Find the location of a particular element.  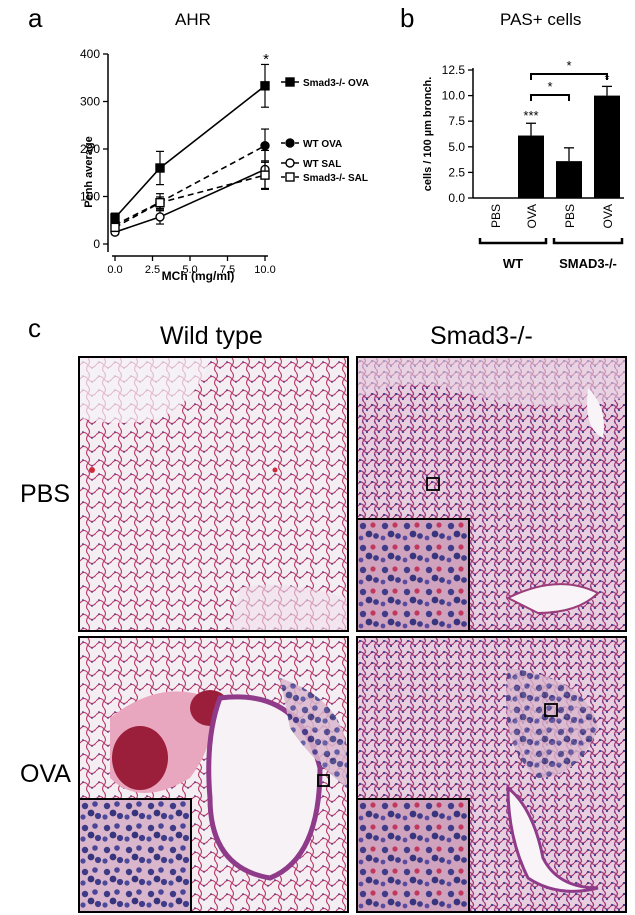

pas-group-label: SMAD3-/- is located at coordinates (588, 263).